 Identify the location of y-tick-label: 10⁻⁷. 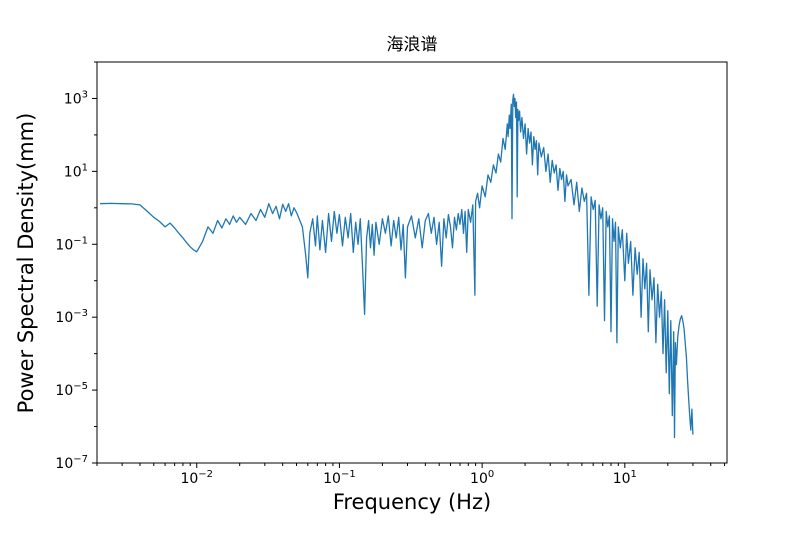
(71, 463).